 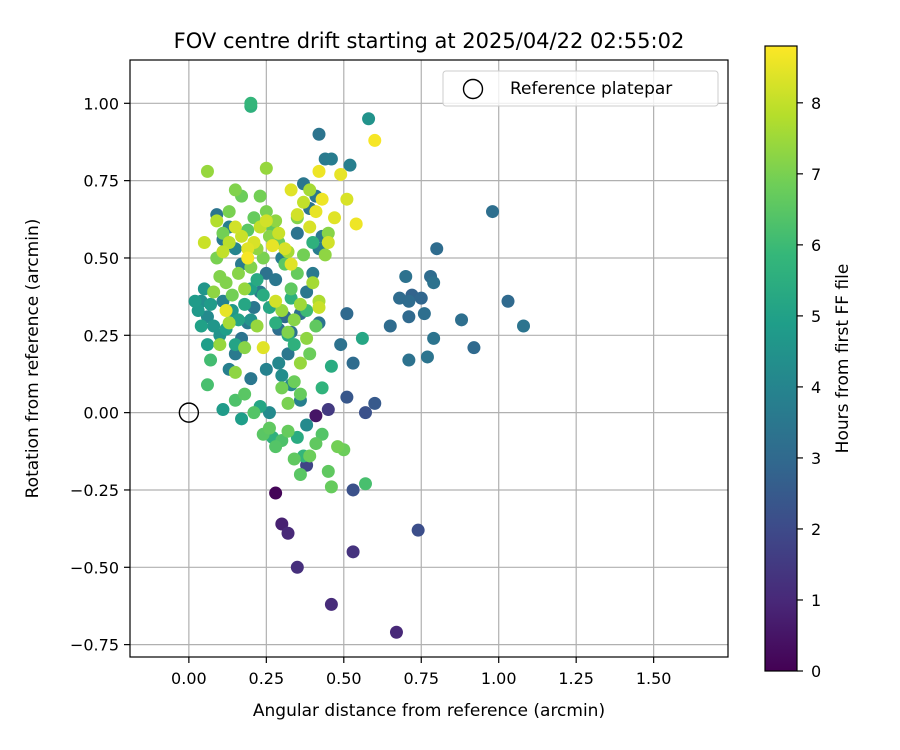 I want to click on legend-marker-open-circle, so click(x=473, y=89).